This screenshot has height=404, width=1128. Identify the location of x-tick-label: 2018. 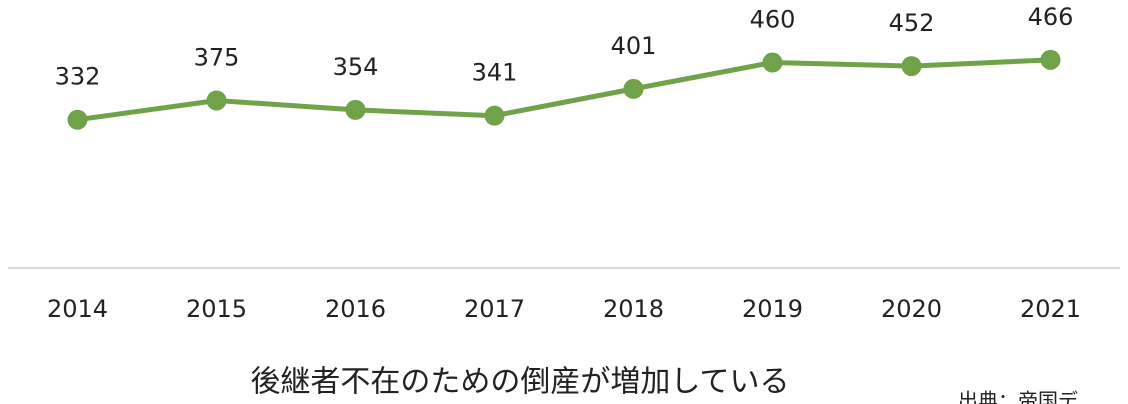
(633, 309).